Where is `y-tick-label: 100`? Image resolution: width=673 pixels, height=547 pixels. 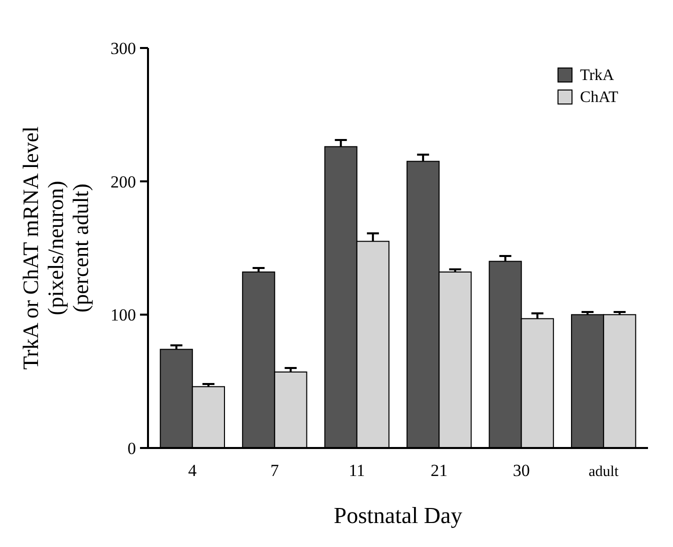
y-tick-label: 100 is located at coordinates (123, 315).